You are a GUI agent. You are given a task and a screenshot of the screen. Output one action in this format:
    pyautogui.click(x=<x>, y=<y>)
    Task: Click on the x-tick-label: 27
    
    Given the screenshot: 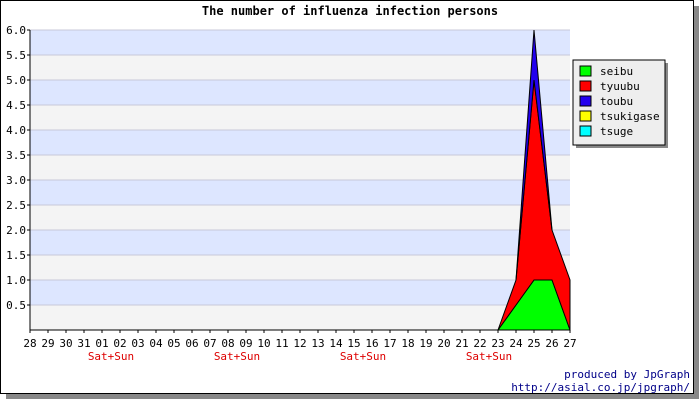 What is the action you would take?
    pyautogui.click(x=569, y=343)
    